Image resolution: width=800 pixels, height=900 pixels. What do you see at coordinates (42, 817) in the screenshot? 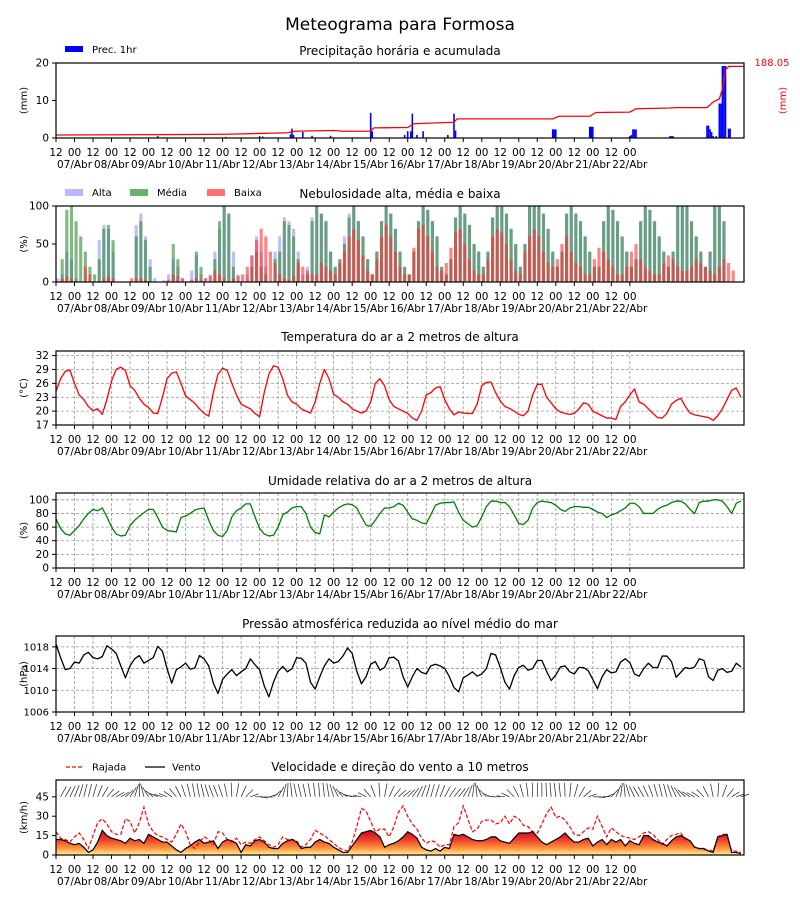
I see `y-tick-label: 30` at bounding box center [42, 817].